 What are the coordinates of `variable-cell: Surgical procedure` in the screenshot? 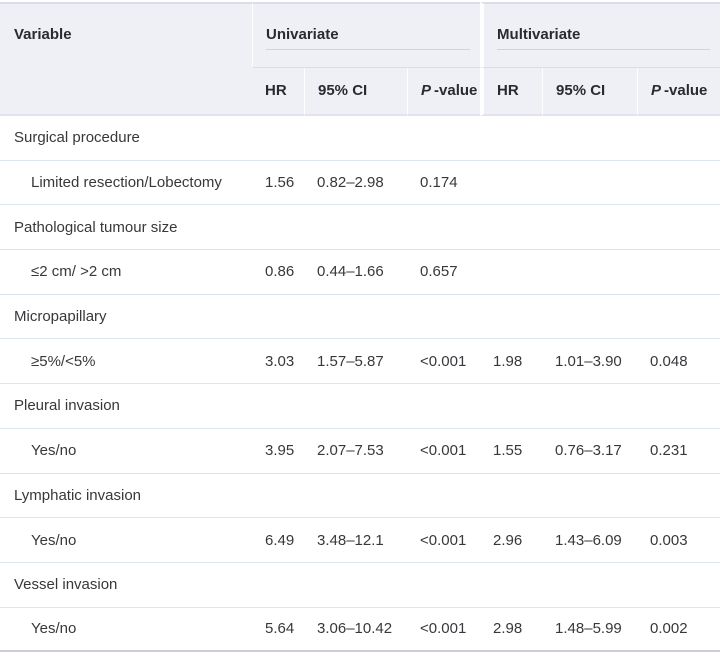 It's located at (126, 138).